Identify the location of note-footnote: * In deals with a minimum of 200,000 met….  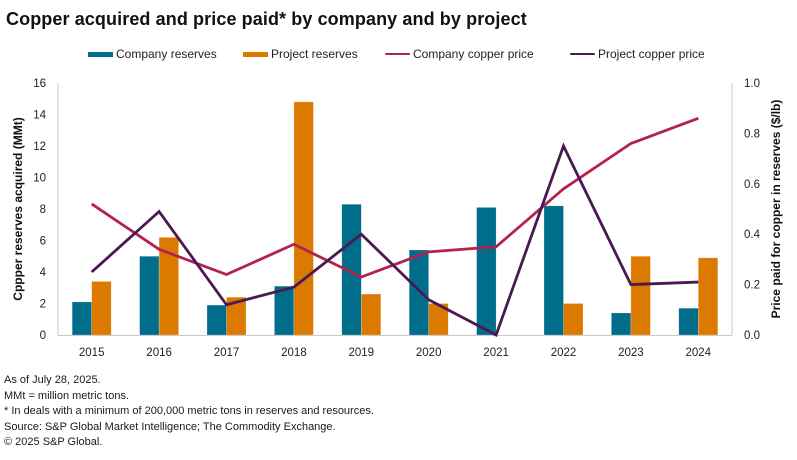
(189, 411).